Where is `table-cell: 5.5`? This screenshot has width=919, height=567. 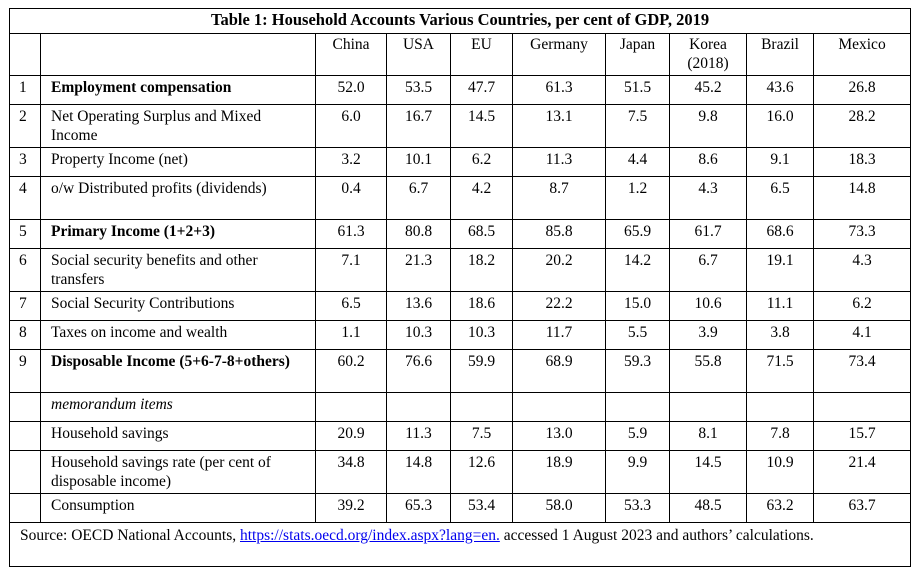 table-cell: 5.5 is located at coordinates (637, 335).